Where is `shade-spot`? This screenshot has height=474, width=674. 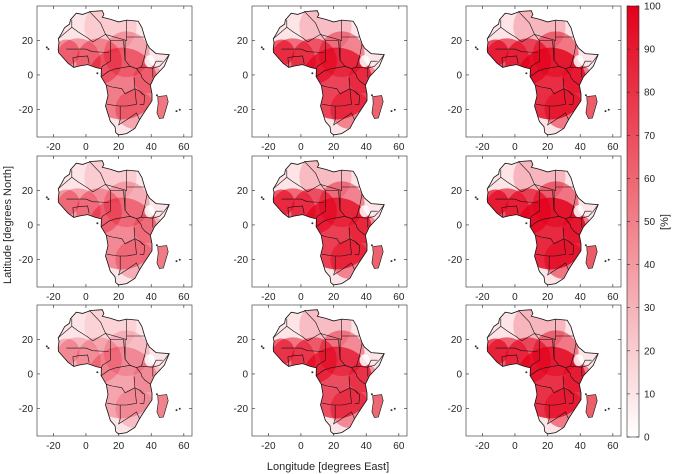 shade-spot is located at coordinates (555, 54).